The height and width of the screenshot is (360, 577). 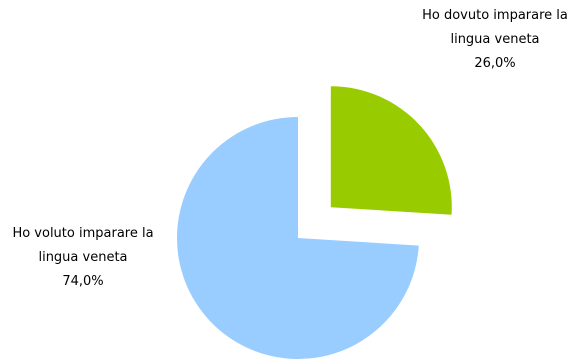 What do you see at coordinates (391, 150) in the screenshot?
I see `slice-ho-dovuto` at bounding box center [391, 150].